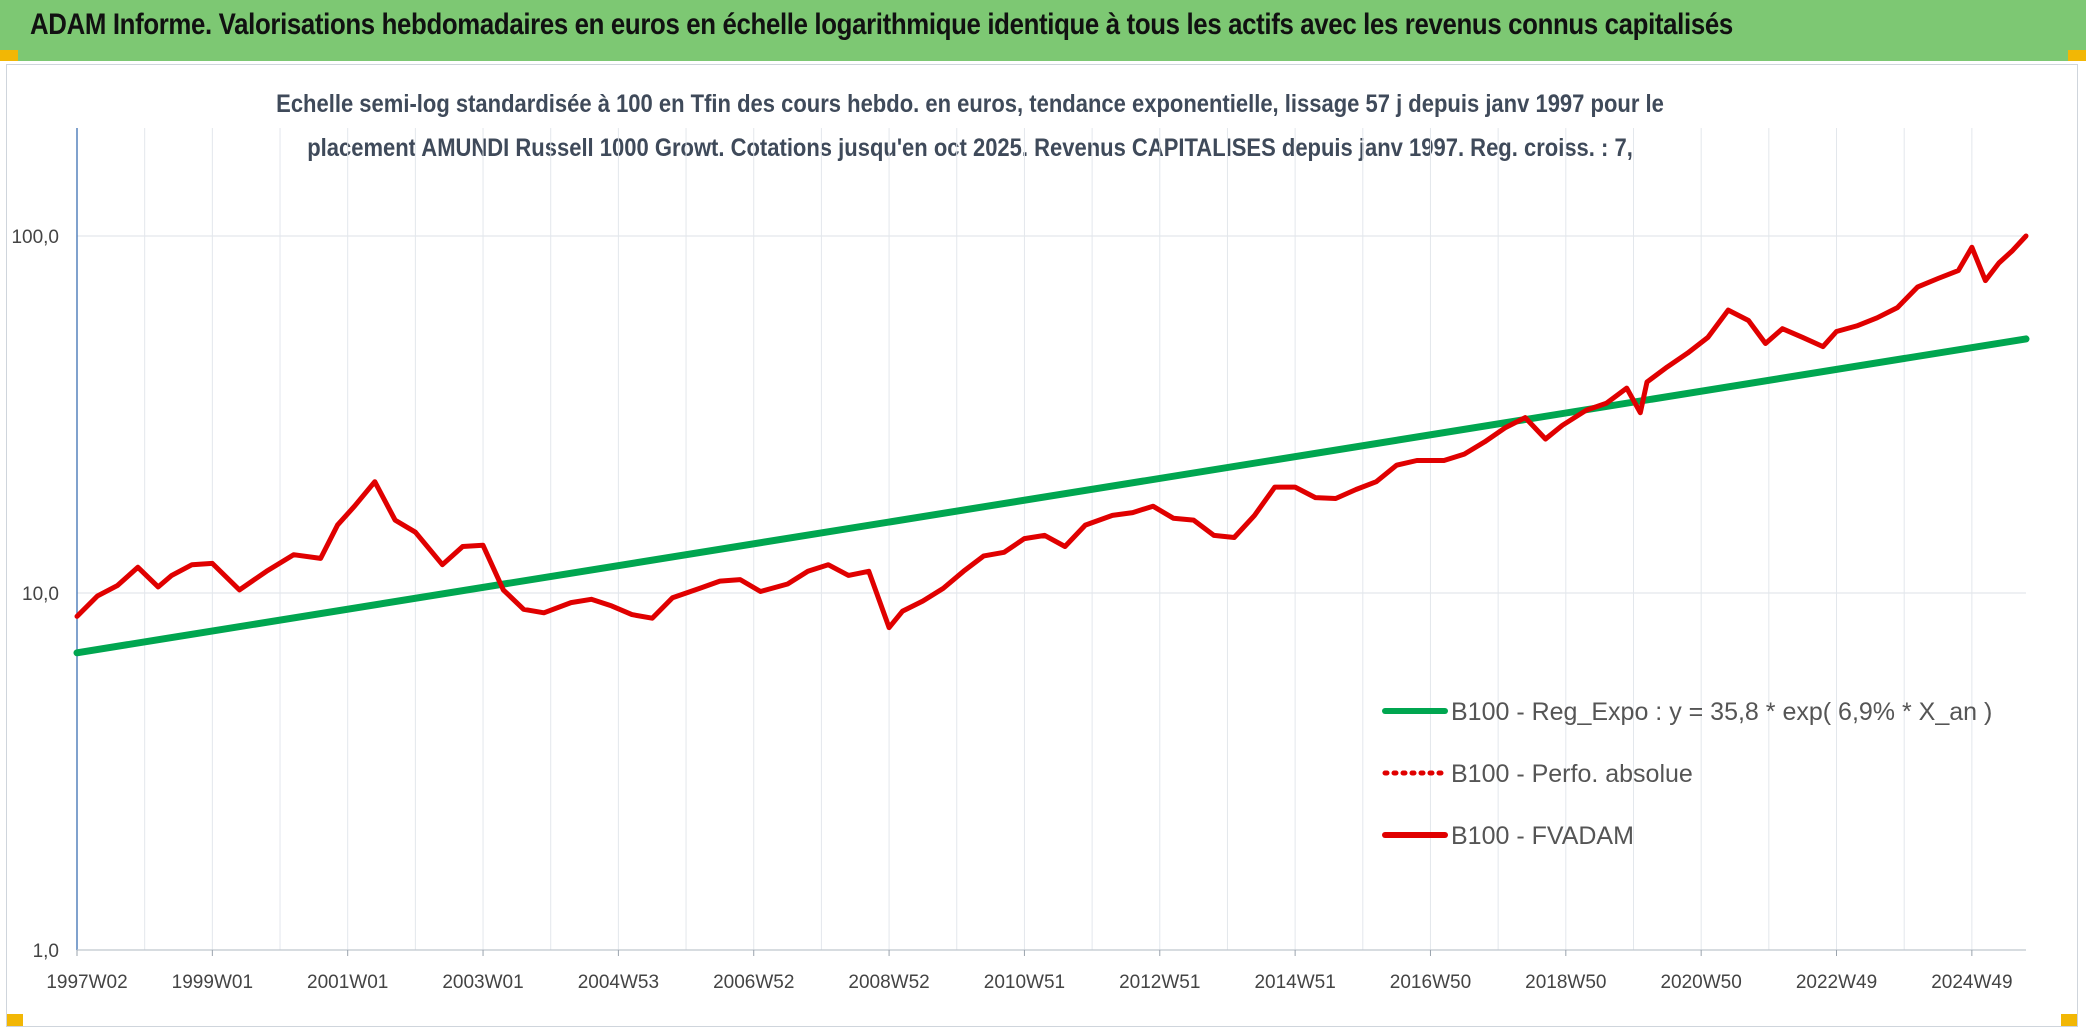 The image size is (2086, 1033). I want to click on x-tick-label: 2012W51, so click(1159, 982).